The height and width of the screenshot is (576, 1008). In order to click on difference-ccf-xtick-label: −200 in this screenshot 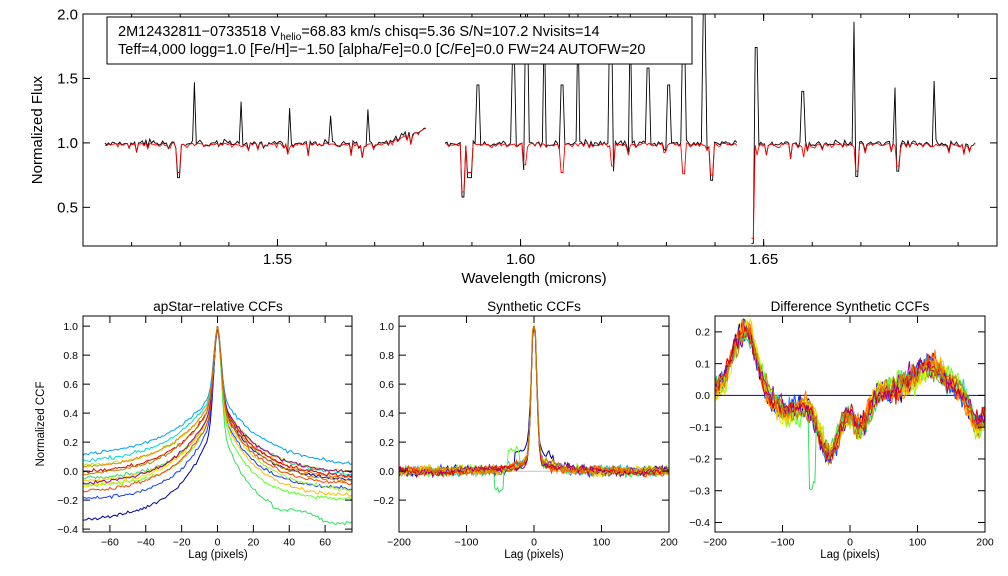, I will do `click(715, 543)`.